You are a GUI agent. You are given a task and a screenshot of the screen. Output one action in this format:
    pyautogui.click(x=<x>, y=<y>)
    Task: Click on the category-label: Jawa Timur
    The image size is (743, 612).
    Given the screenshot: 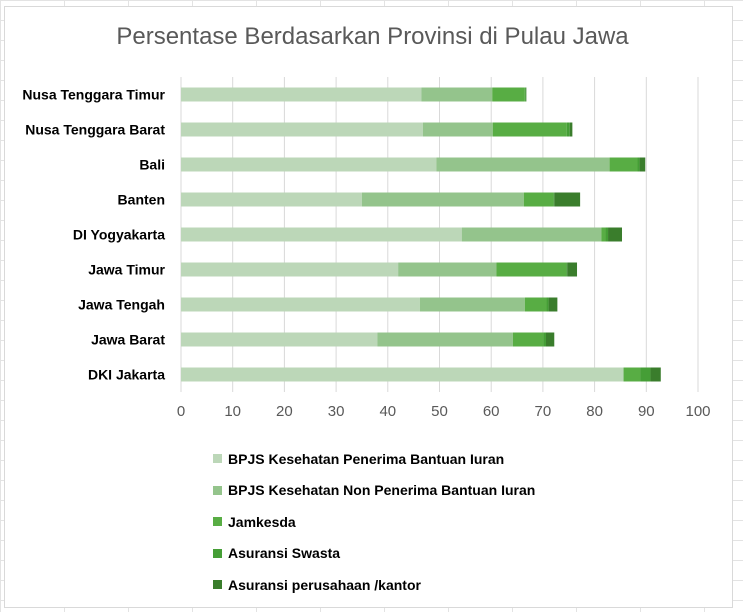 What is the action you would take?
    pyautogui.click(x=126, y=270)
    